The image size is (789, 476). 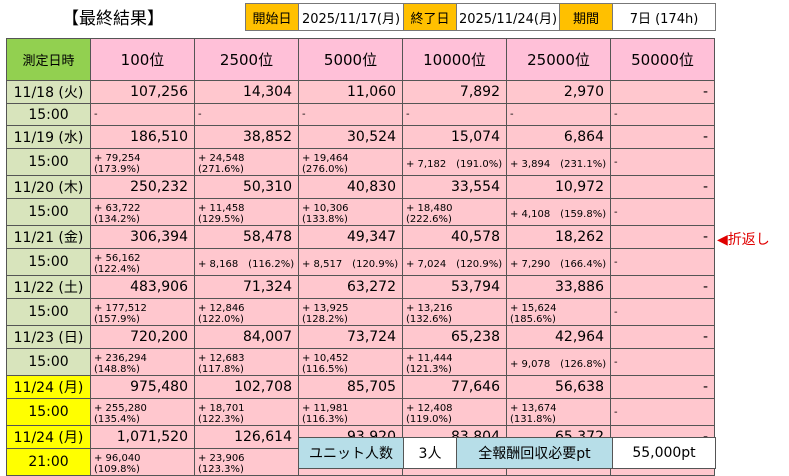 What do you see at coordinates (246, 312) in the screenshot?
I see `diff-cell: + 12,846 (122.0%)` at bounding box center [246, 312].